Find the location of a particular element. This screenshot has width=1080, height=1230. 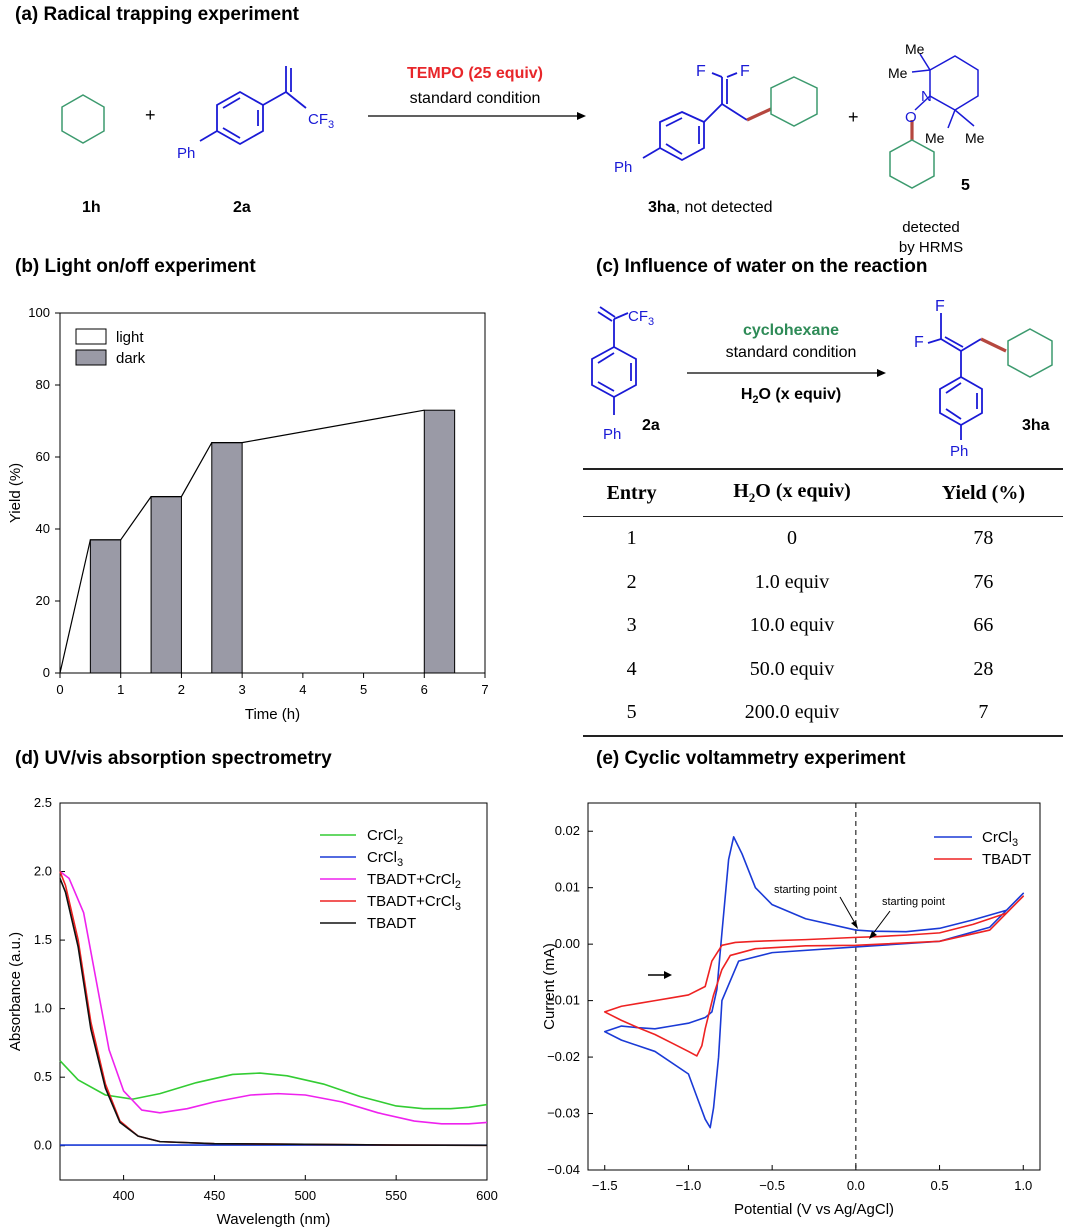

y-tick-label: 0.02 is located at coordinates (567, 830).